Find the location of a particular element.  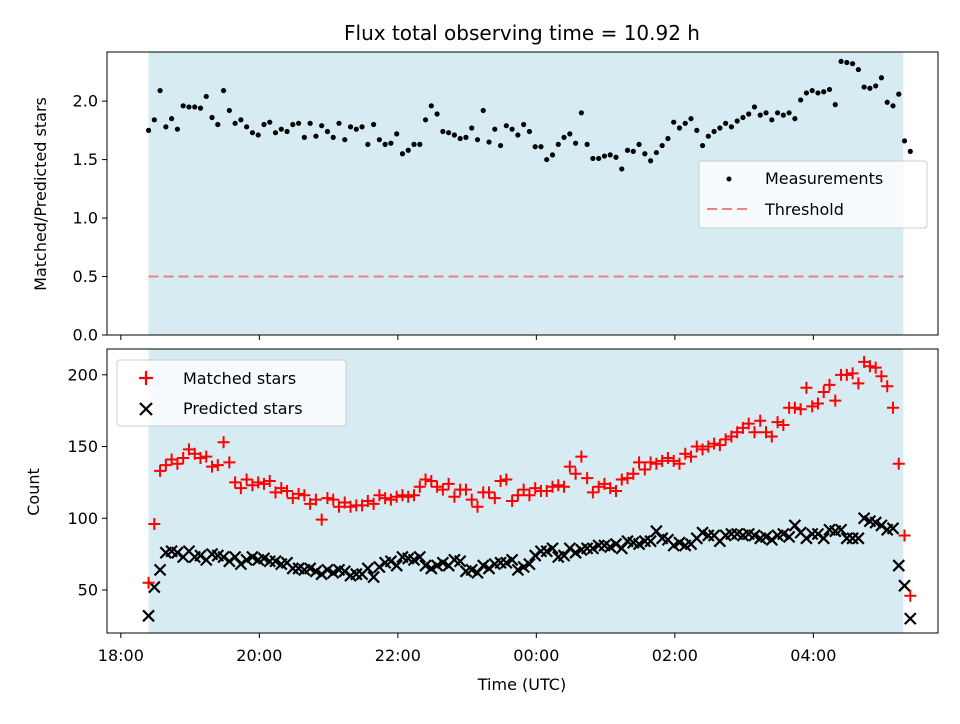

bottom-y-tick-label: 50 is located at coordinates (88, 589).